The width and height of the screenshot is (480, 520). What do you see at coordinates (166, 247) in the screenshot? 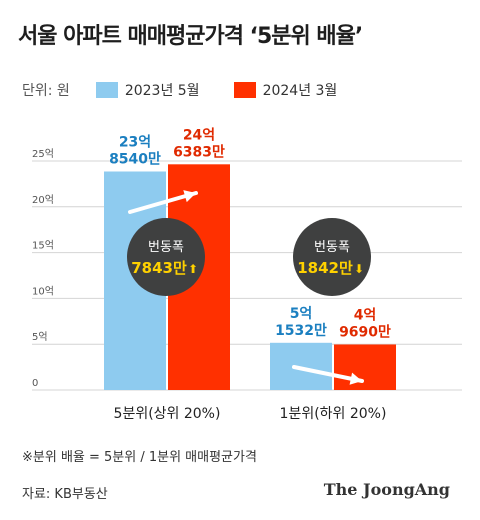
I see `change-title-0: 번동폭` at bounding box center [166, 247].